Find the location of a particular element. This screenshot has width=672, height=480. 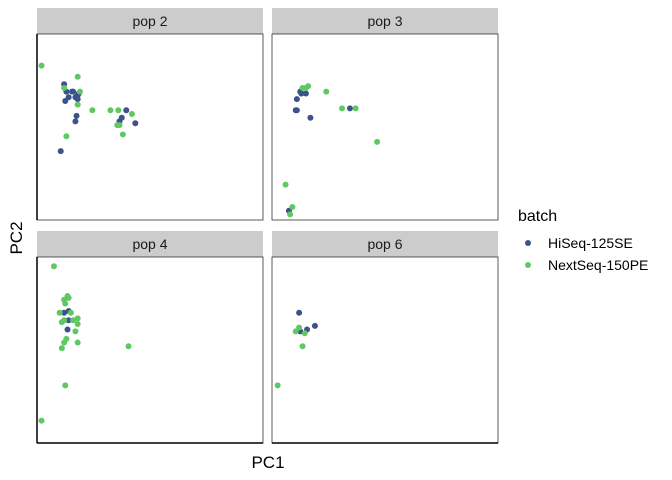

facet-label: pop 2 is located at coordinates (149, 21).